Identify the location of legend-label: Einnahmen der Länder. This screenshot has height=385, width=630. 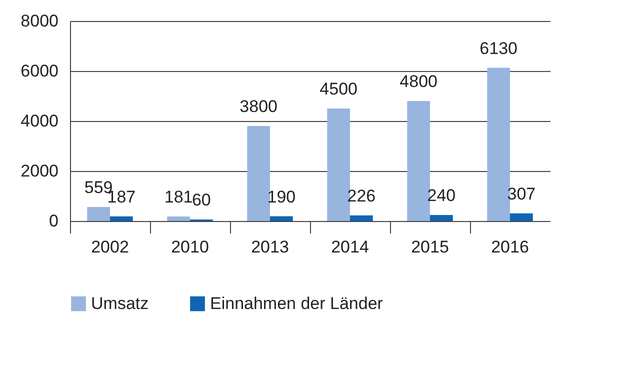
(297, 303).